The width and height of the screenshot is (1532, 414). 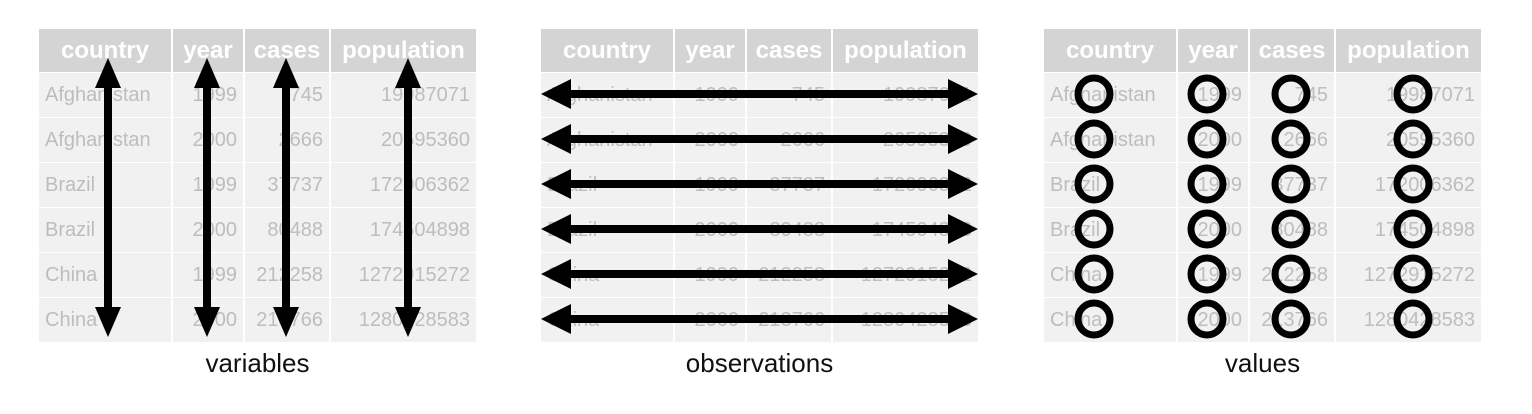 I want to click on caption-observations: observations, so click(x=759, y=363).